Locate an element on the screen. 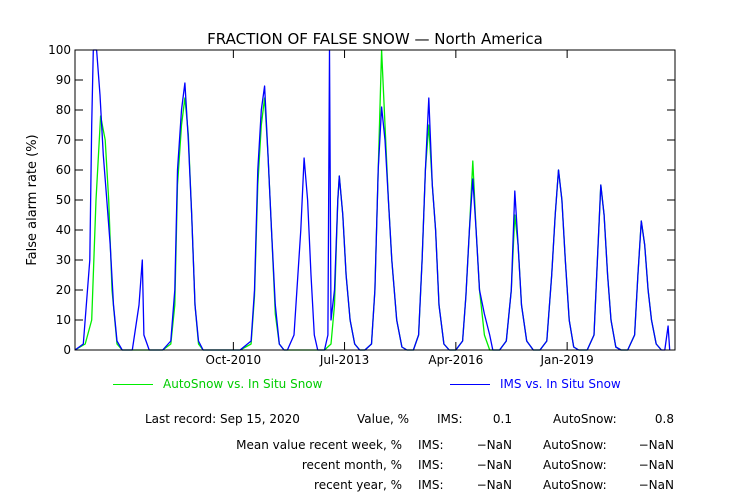 This screenshot has height=500, width=750. y-tick-label: 50 is located at coordinates (63, 200).